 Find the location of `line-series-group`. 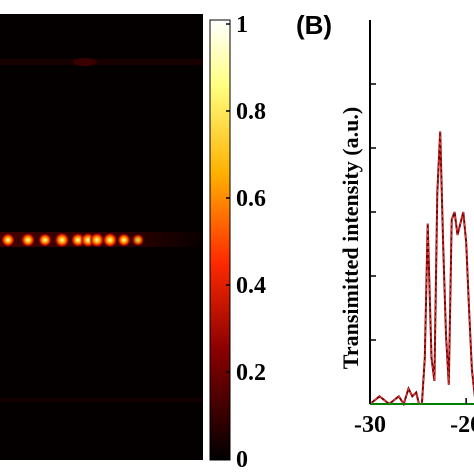

line-series-group is located at coordinates (421, 269).